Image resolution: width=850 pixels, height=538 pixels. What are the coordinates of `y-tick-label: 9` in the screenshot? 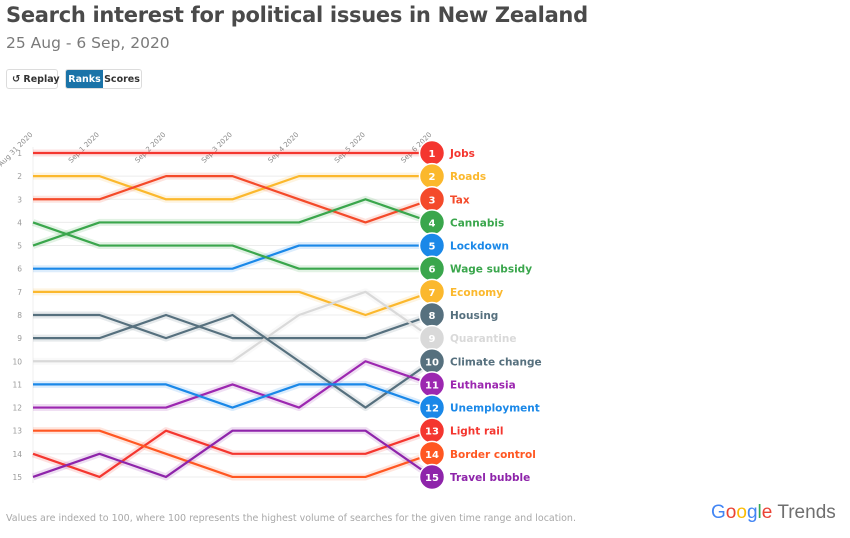 It's located at (19, 338).